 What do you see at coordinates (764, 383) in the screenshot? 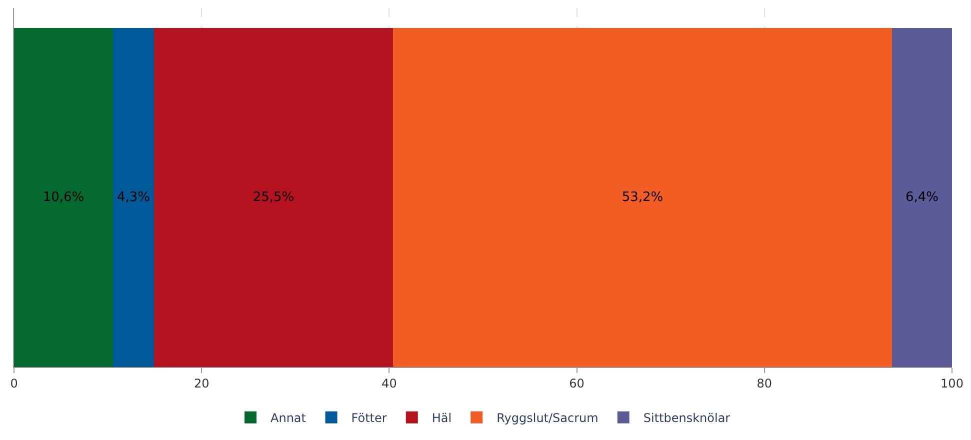
I see `x-tick-label: 80` at bounding box center [764, 383].